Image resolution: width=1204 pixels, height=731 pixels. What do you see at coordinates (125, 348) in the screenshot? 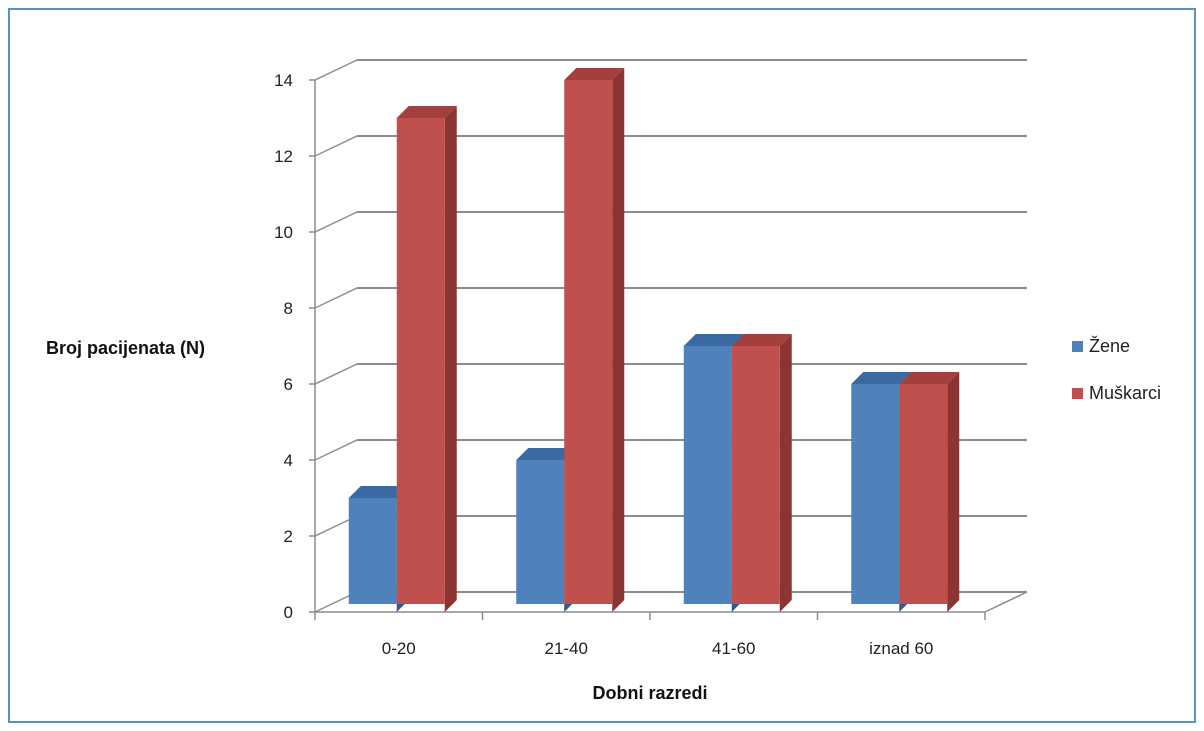
I see `y-axis-title: Broj pacijenata (N)` at bounding box center [125, 348].